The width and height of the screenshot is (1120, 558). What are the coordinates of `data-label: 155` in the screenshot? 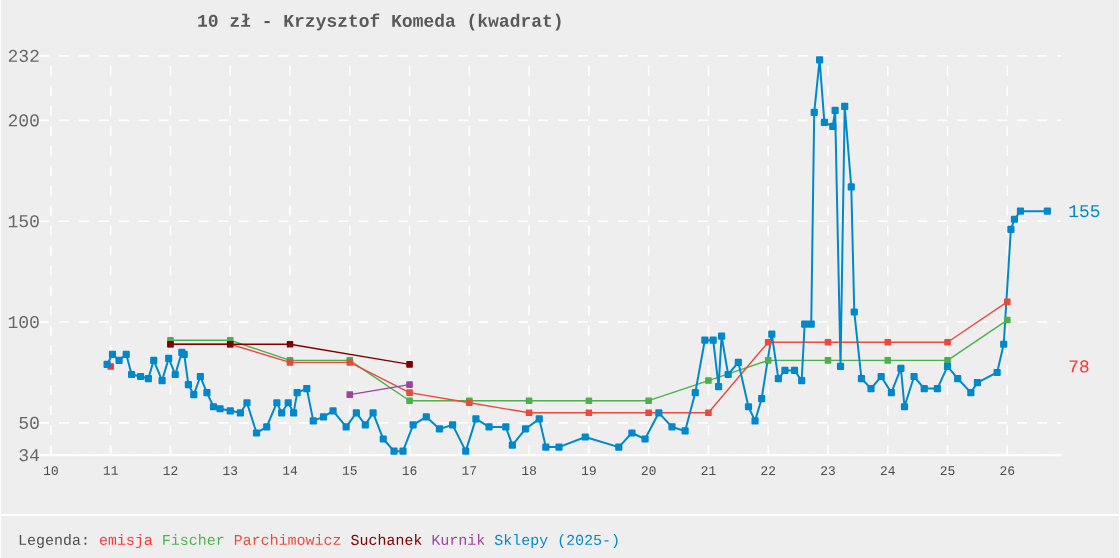 It's located at (1084, 210).